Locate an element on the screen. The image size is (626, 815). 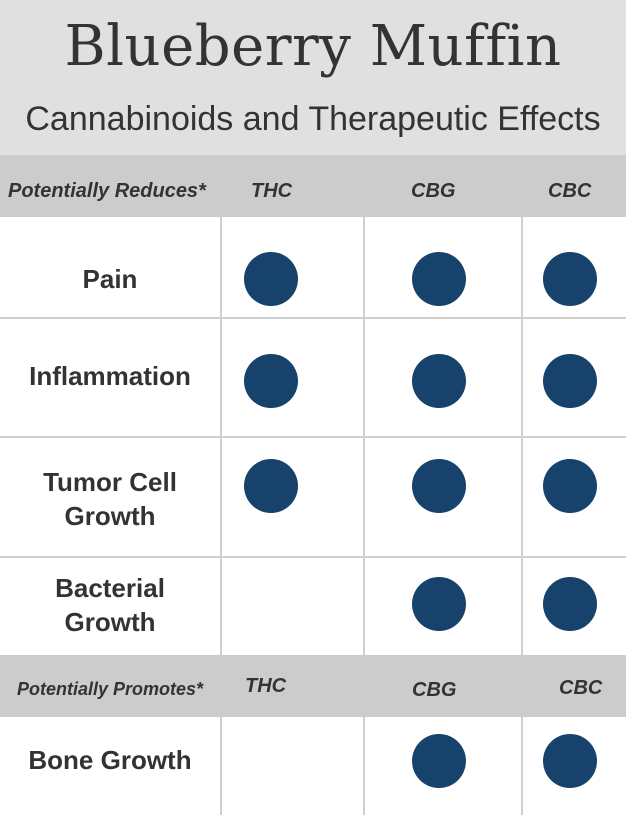
marker-cbc-bacterial-growth is located at coordinates (570, 604).